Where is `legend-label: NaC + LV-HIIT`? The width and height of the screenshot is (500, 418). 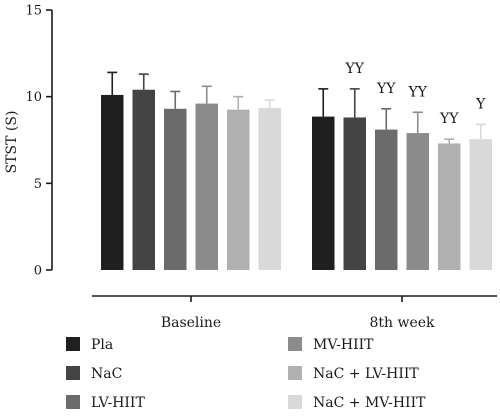 legend-label: NaC + LV-HIIT is located at coordinates (366, 374).